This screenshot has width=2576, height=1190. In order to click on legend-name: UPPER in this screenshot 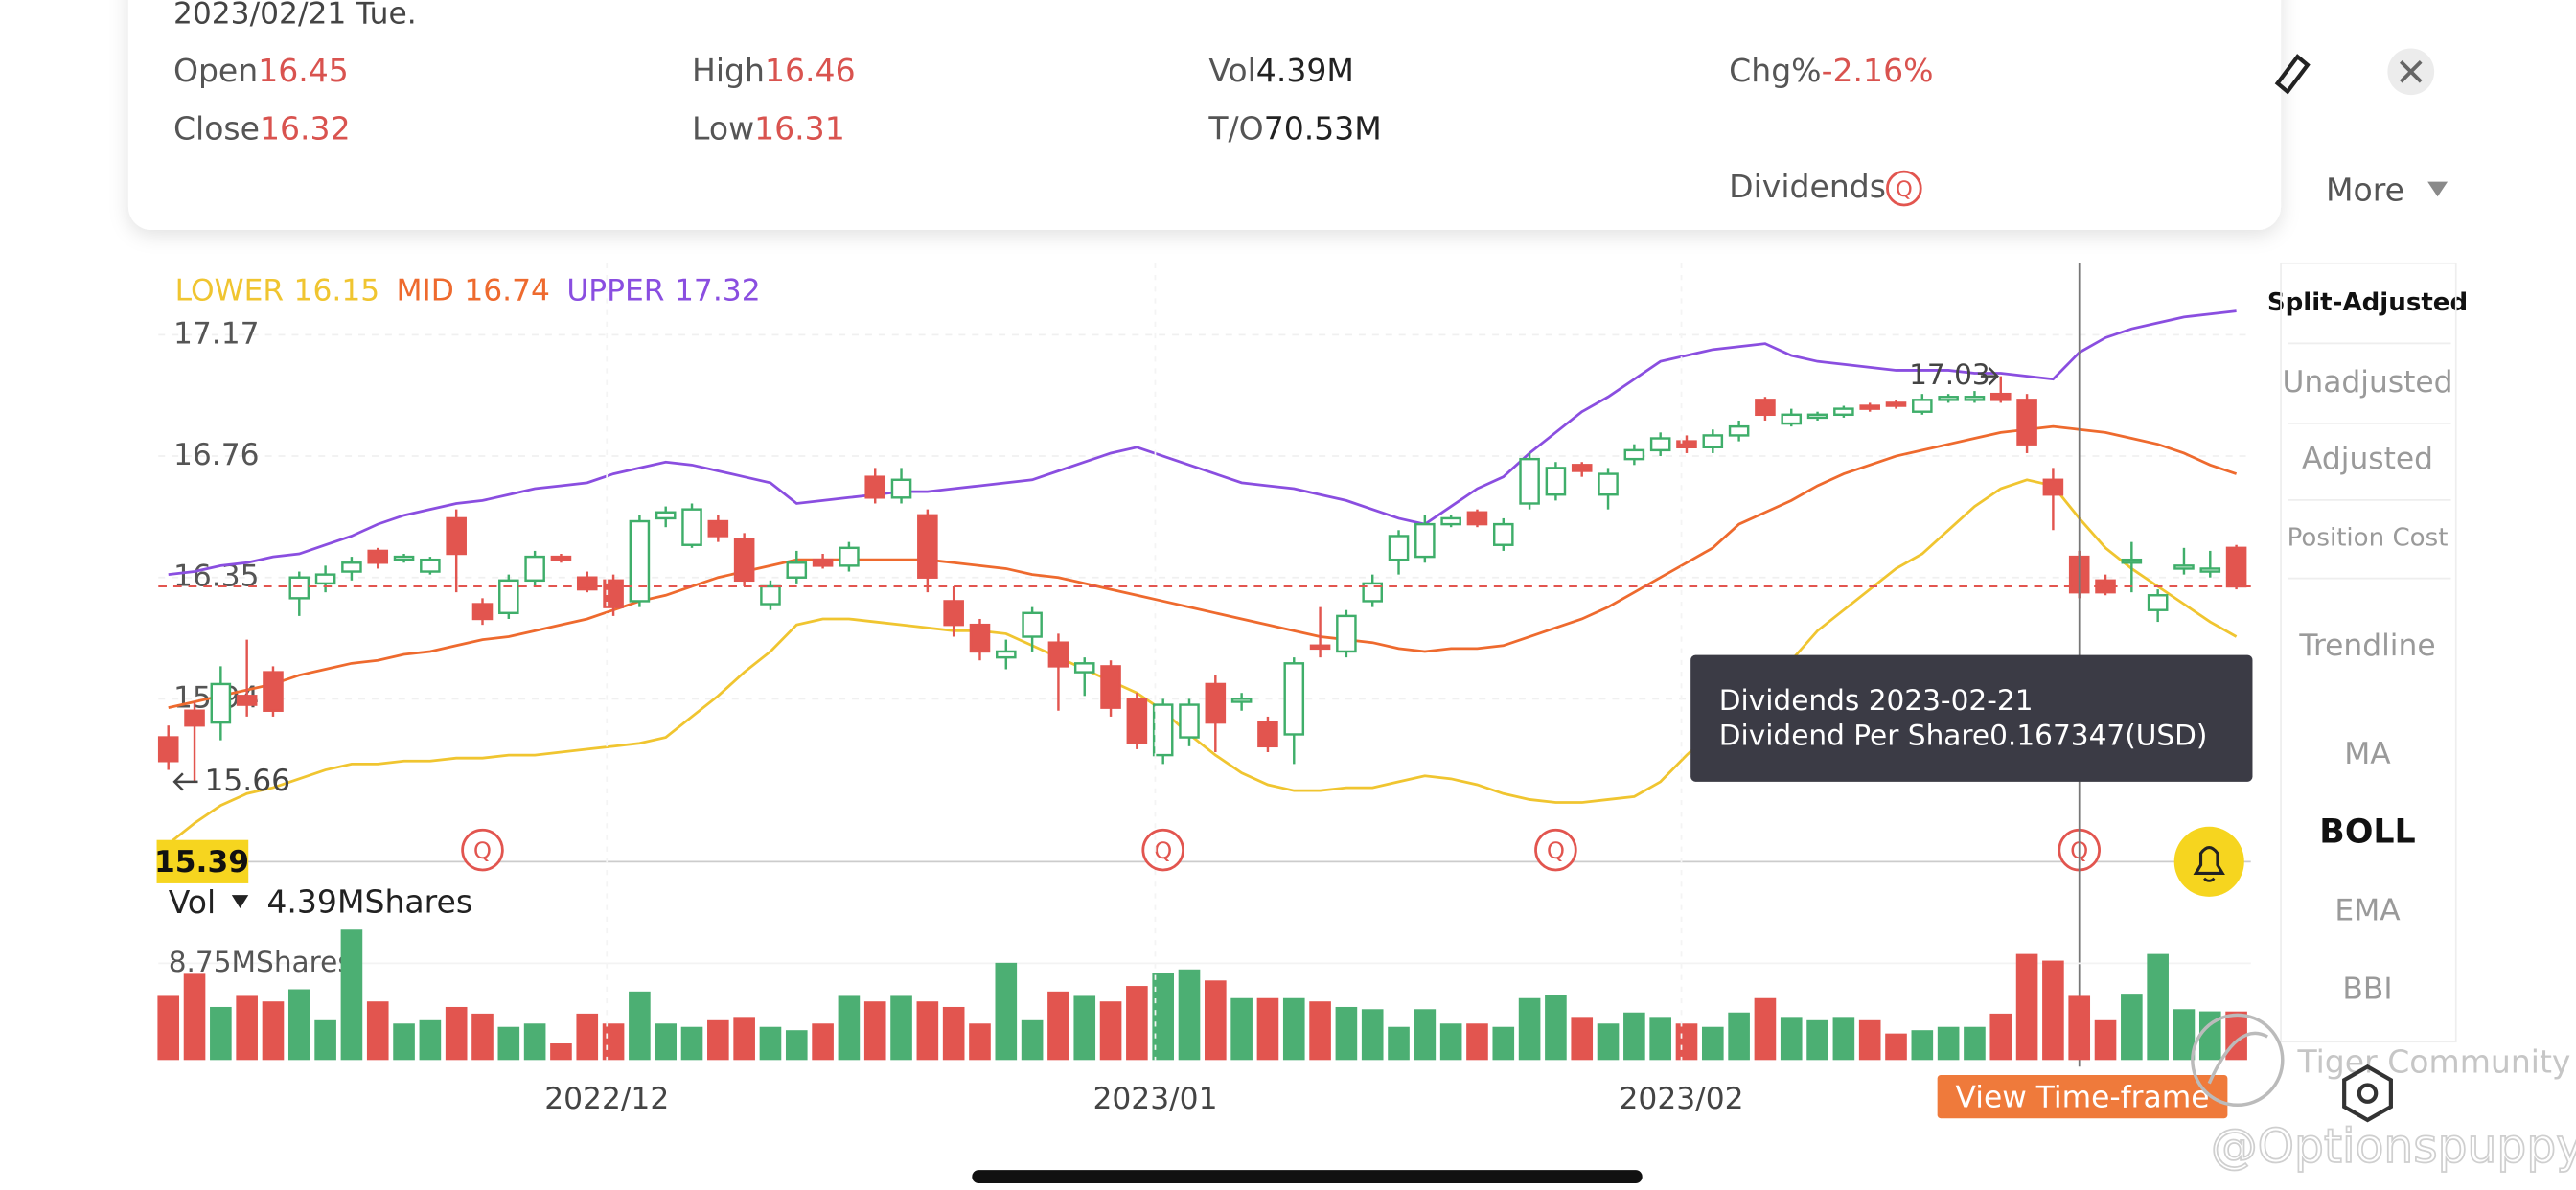, I will do `click(615, 290)`.